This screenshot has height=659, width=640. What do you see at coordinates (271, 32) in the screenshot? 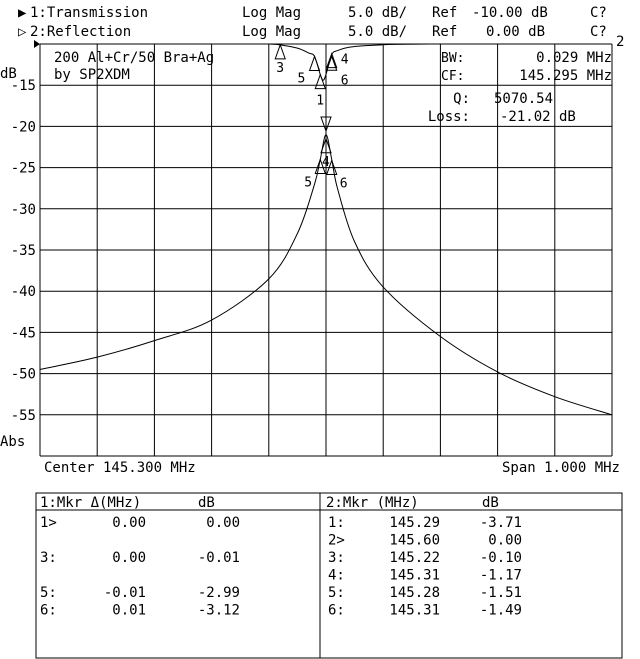
I see `ch2-format: Log Mag` at bounding box center [271, 32].